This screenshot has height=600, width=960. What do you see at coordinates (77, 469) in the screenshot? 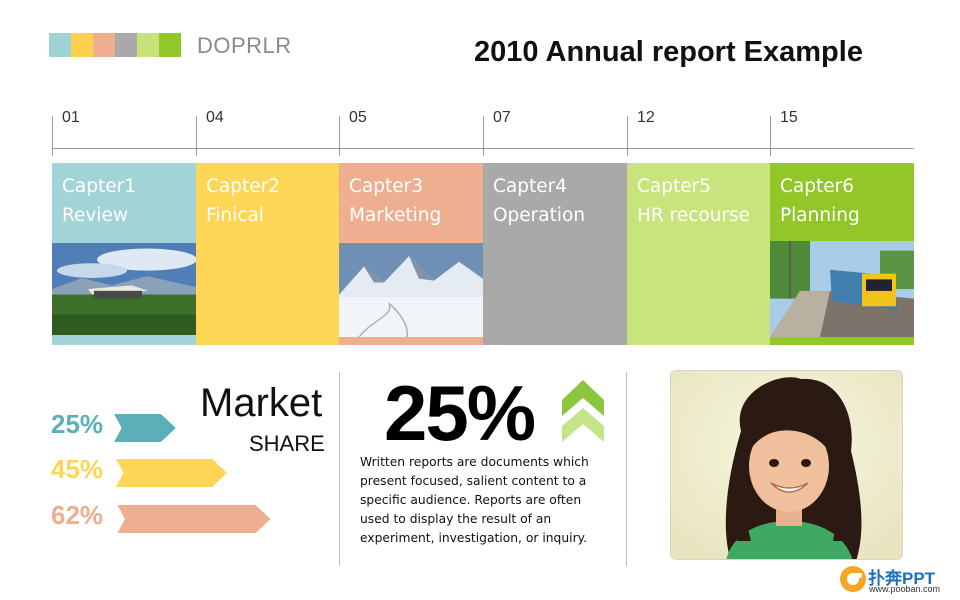
I see `market-share-label: 45%` at bounding box center [77, 469].